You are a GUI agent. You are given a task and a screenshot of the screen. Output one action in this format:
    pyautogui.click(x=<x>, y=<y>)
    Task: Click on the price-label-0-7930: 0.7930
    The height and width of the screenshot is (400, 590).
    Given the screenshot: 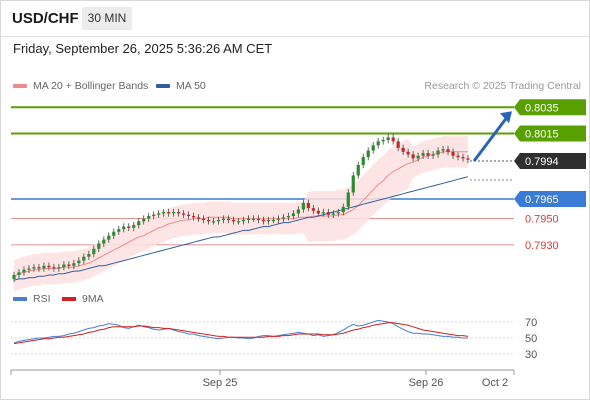 What is the action you would take?
    pyautogui.click(x=542, y=246)
    